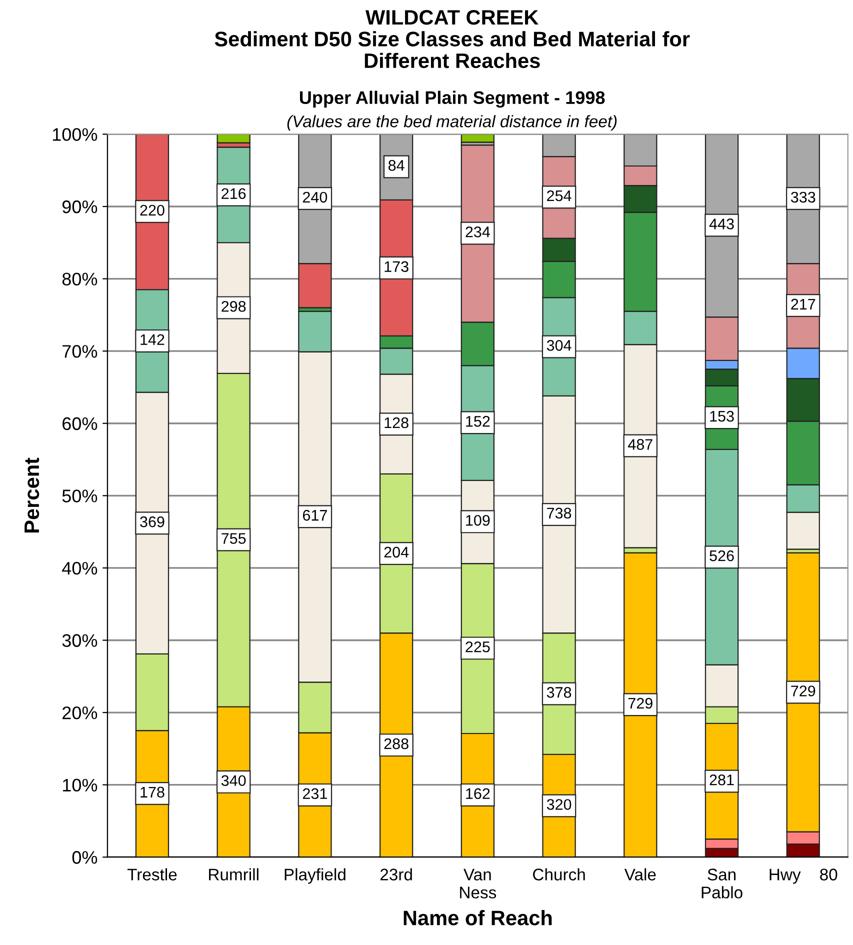 The width and height of the screenshot is (853, 945). Describe the element at coordinates (803, 197) in the screenshot. I see `annotation: 333` at that location.